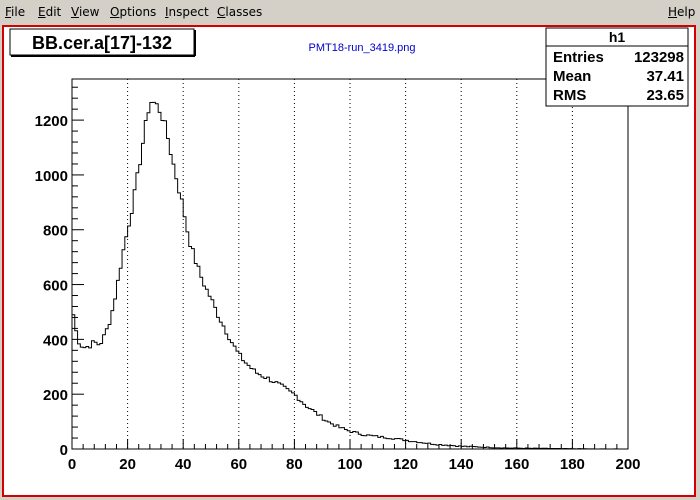 The image size is (700, 500). I want to click on stats-box: h1 Entries 123298 Mean 37.41 RMS 23.65, so click(617, 67).